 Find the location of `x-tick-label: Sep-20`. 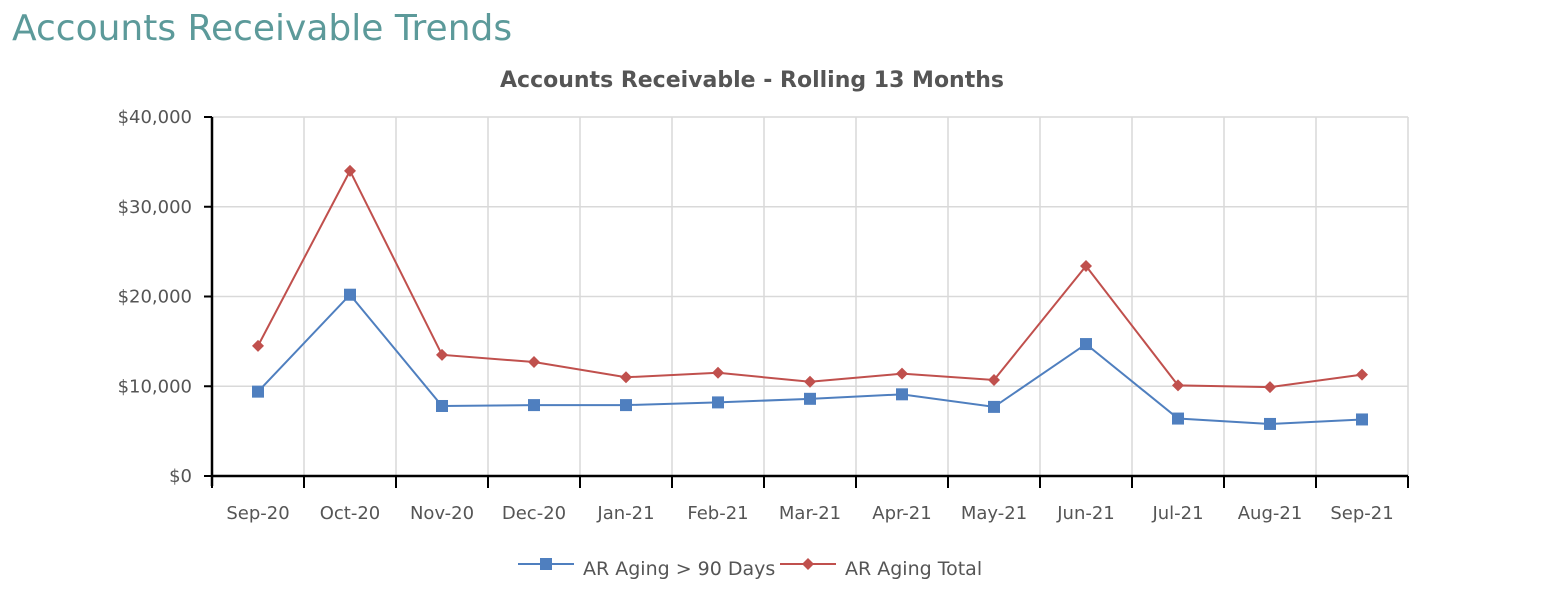

x-tick-label: Sep-20 is located at coordinates (257, 513).